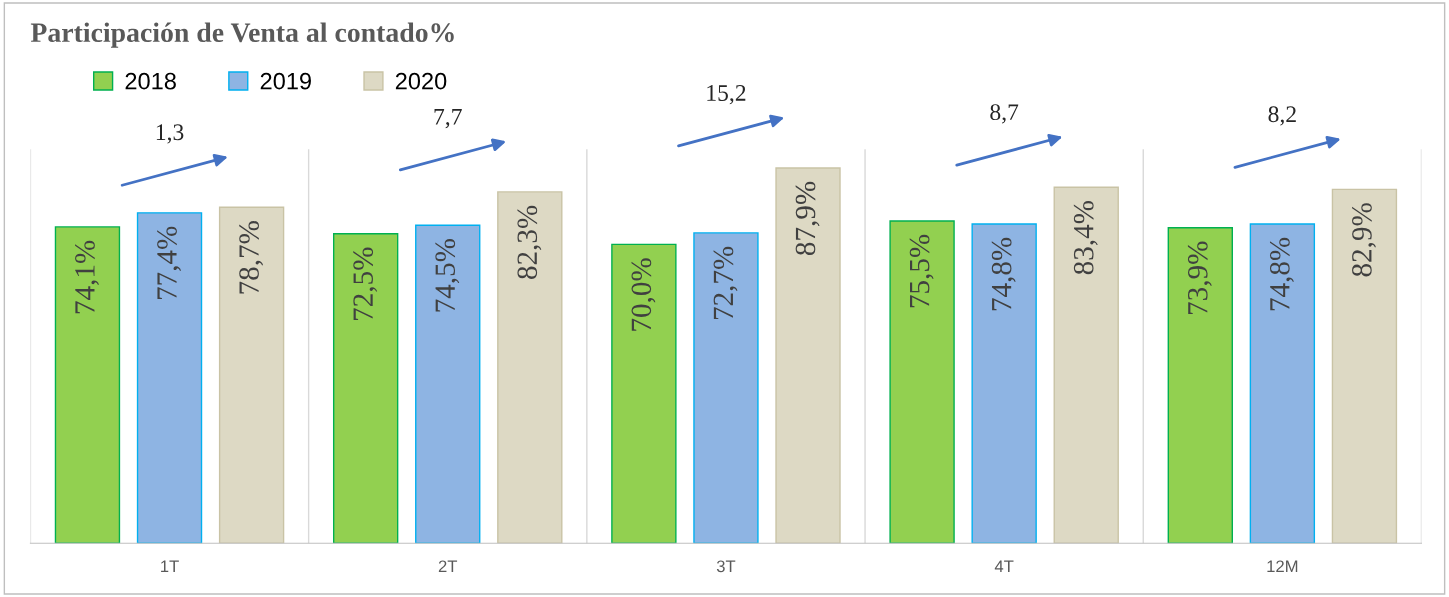  Describe the element at coordinates (725, 283) in the screenshot. I see `data-label: 72,7%` at that location.